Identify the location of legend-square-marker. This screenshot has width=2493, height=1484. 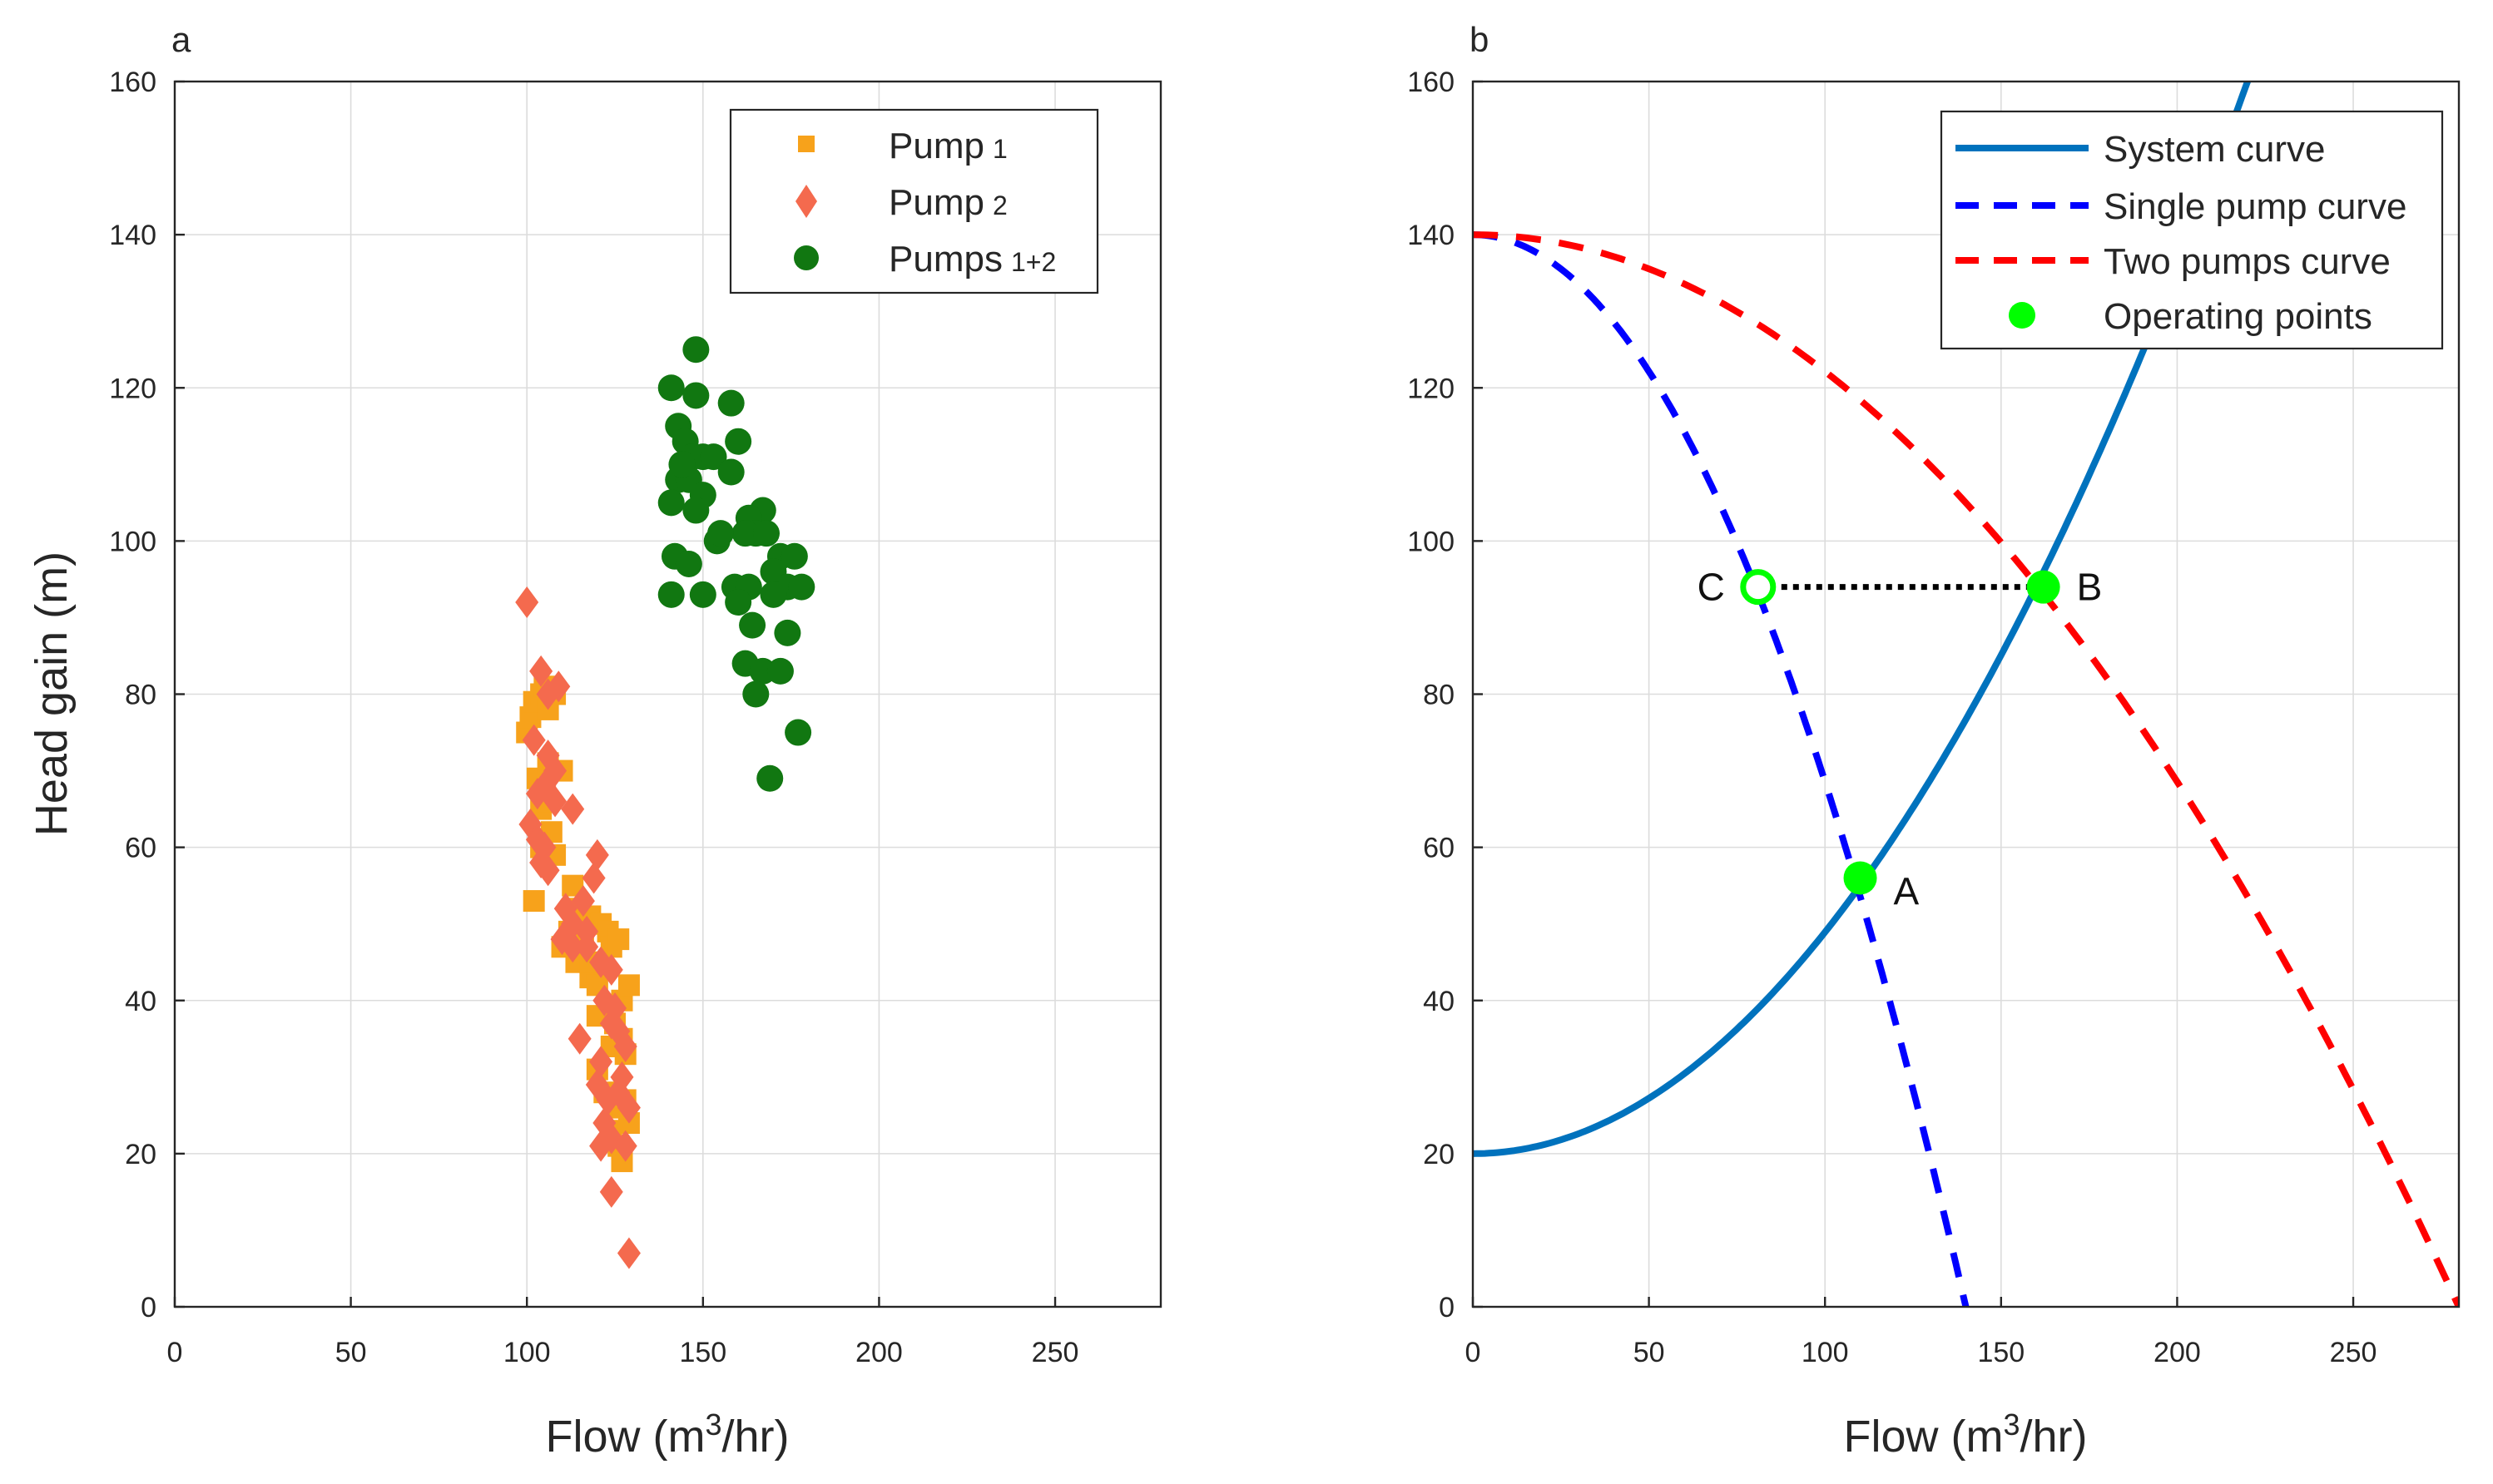
(806, 144).